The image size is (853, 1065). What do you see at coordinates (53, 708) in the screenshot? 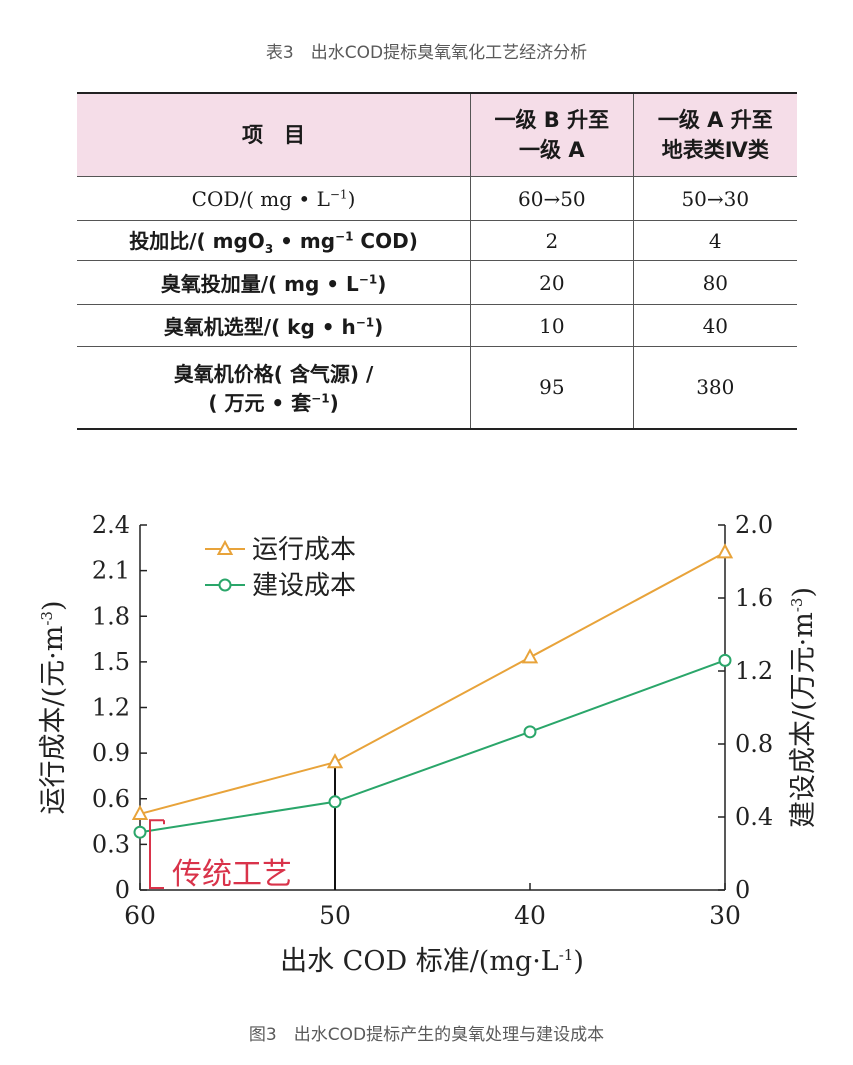
I see `left-axis-title: 运行成本/(元·m-3)` at bounding box center [53, 708].